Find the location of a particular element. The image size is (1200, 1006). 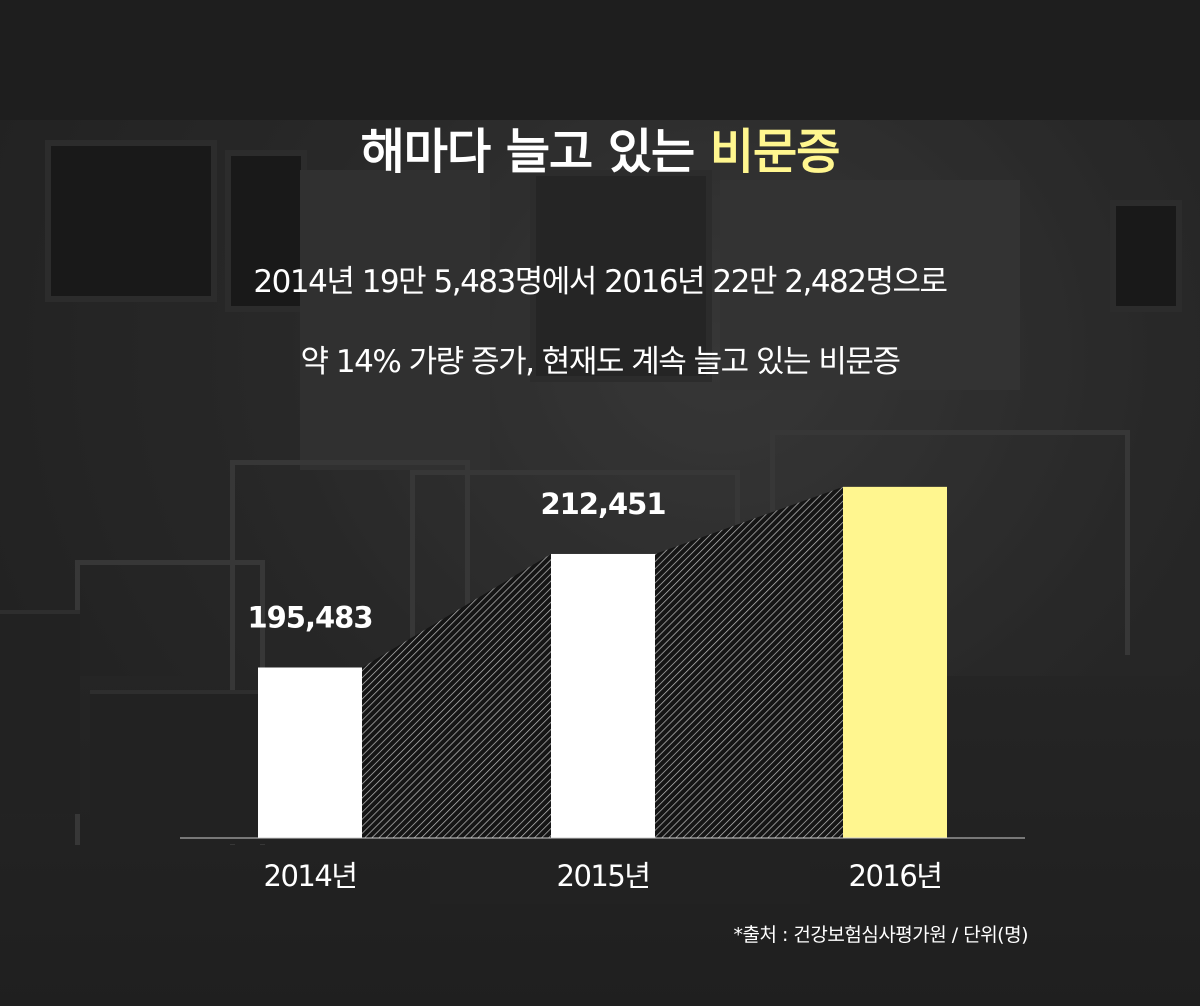

title-highlight: 비문증 is located at coordinates (774, 152).